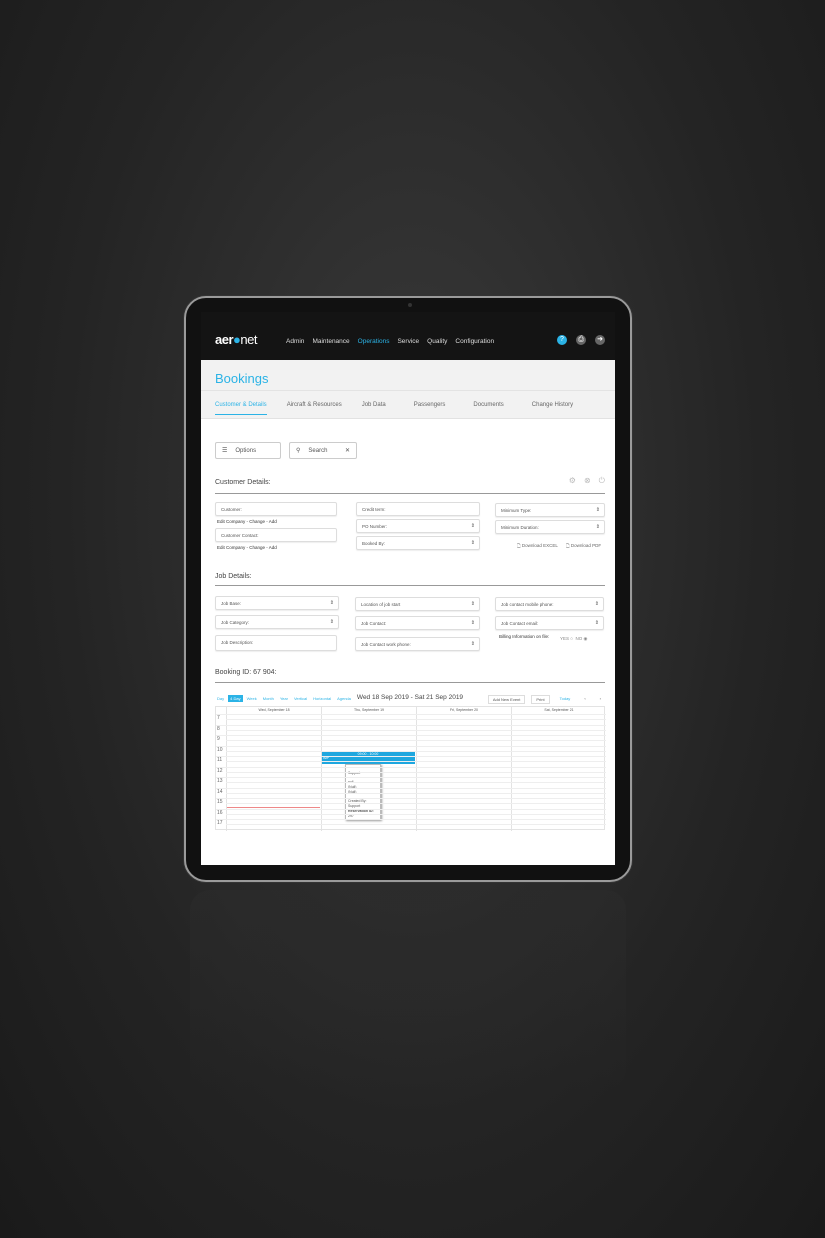 The height and width of the screenshot is (1238, 825). What do you see at coordinates (357, 803) in the screenshot?
I see `tooltip-line: Created By: Support` at bounding box center [357, 803].